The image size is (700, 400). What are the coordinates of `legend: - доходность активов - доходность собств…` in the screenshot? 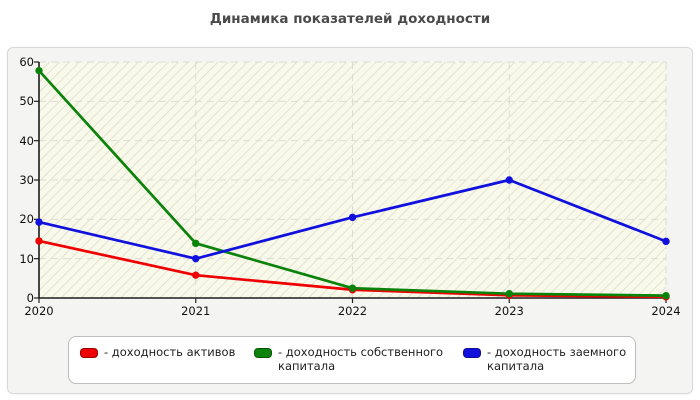 It's located at (352, 360).